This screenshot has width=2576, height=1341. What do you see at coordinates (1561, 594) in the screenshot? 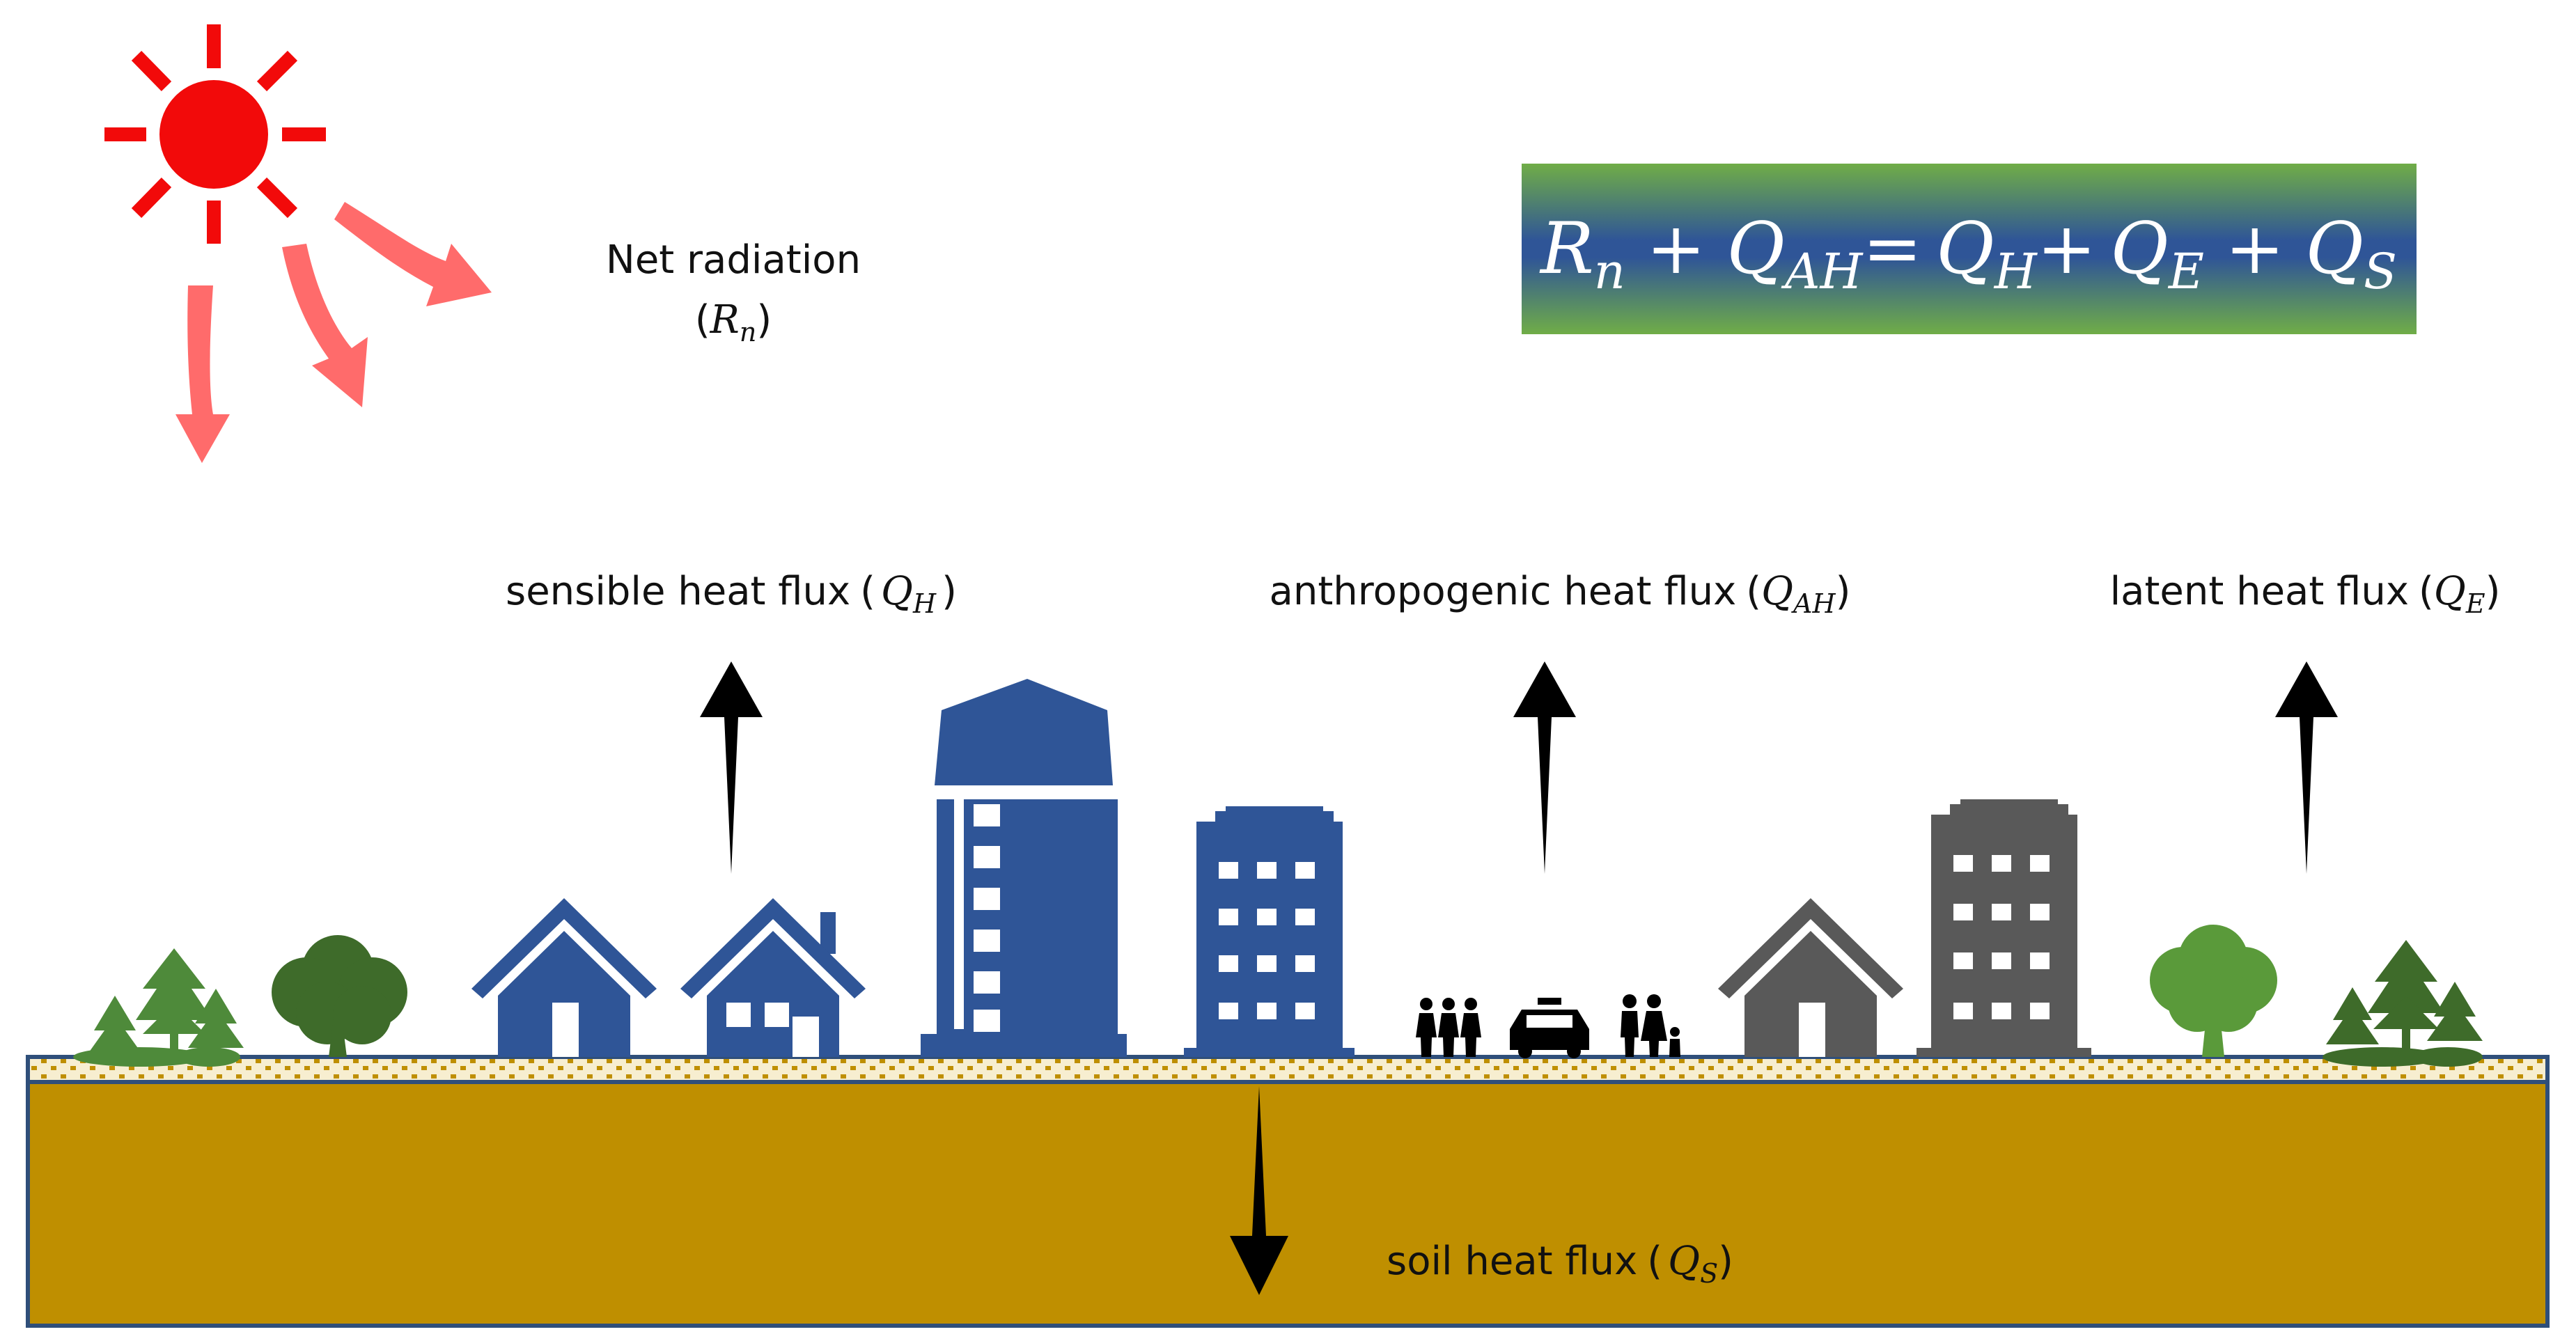
I see `anthropogenic-heat-flux-label: anthropogenic heat flux (QAH)` at bounding box center [1561, 594].